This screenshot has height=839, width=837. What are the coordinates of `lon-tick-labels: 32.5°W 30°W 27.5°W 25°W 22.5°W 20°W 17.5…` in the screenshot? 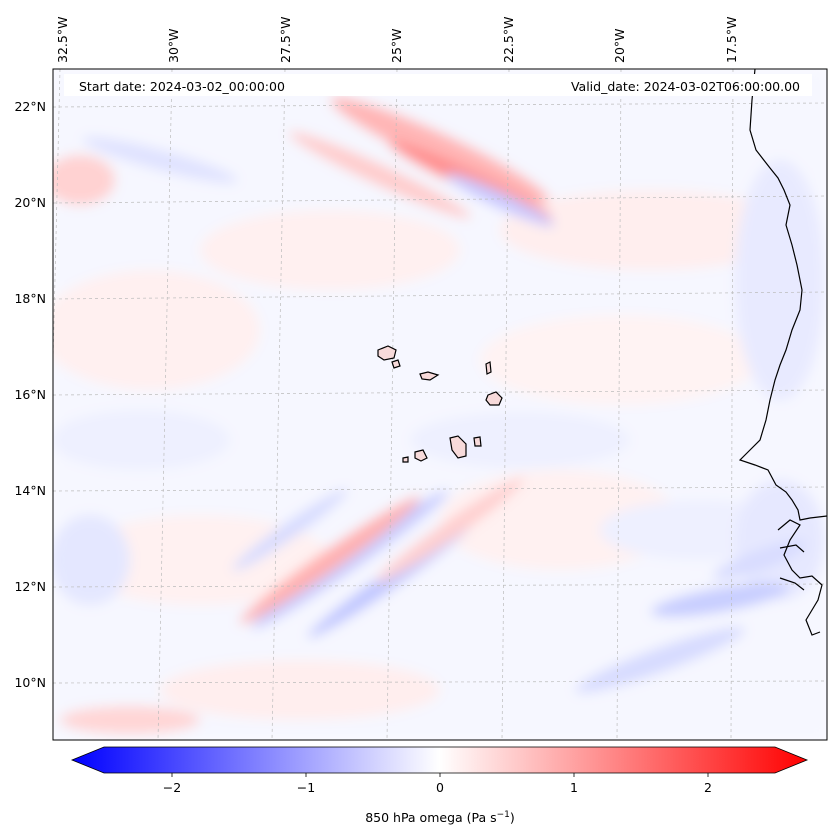 It's located at (397, 40).